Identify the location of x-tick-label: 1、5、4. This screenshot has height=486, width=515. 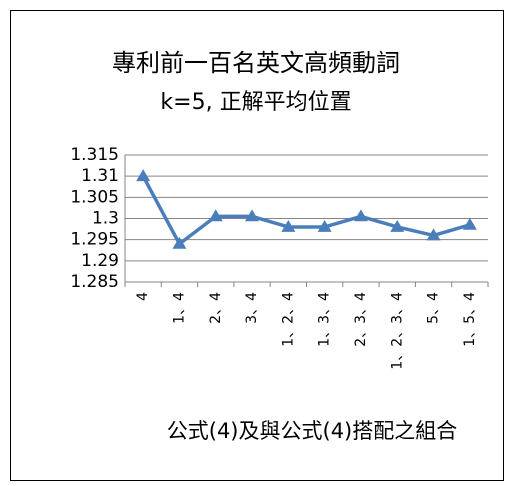
(470, 319).